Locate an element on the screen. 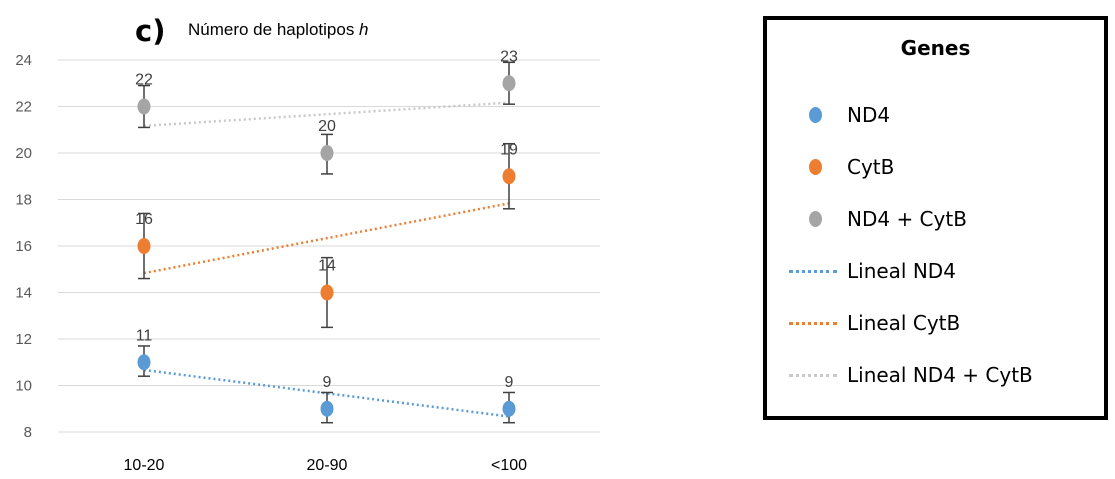 Image resolution: width=1115 pixels, height=479 pixels. legend-item: ND4 is located at coordinates (835, 115).